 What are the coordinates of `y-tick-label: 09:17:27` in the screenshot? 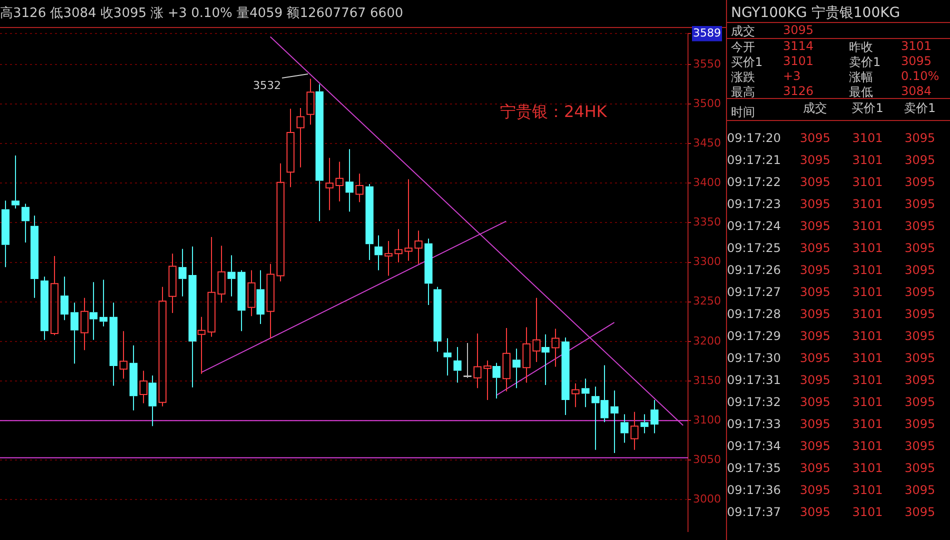 It's located at (754, 292).